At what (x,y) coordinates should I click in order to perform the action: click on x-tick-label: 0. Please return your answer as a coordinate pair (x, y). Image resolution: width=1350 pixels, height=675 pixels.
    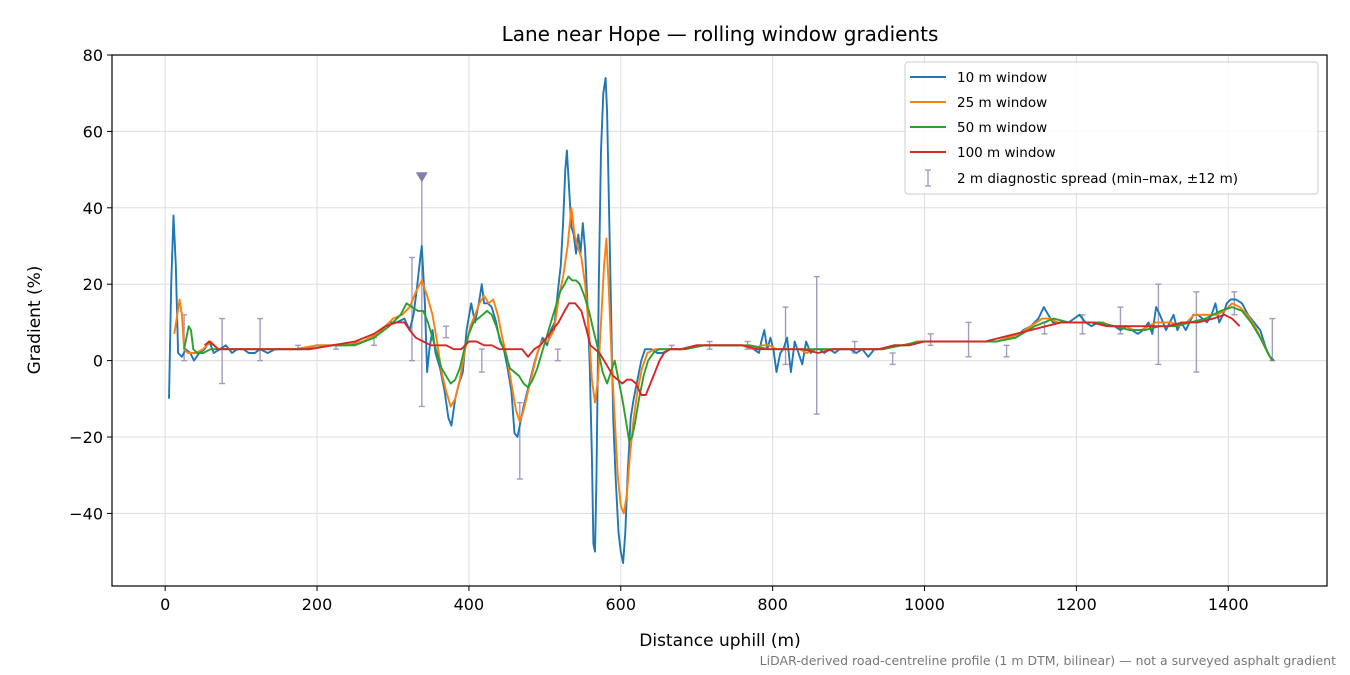
    Looking at the image, I should click on (165, 604).